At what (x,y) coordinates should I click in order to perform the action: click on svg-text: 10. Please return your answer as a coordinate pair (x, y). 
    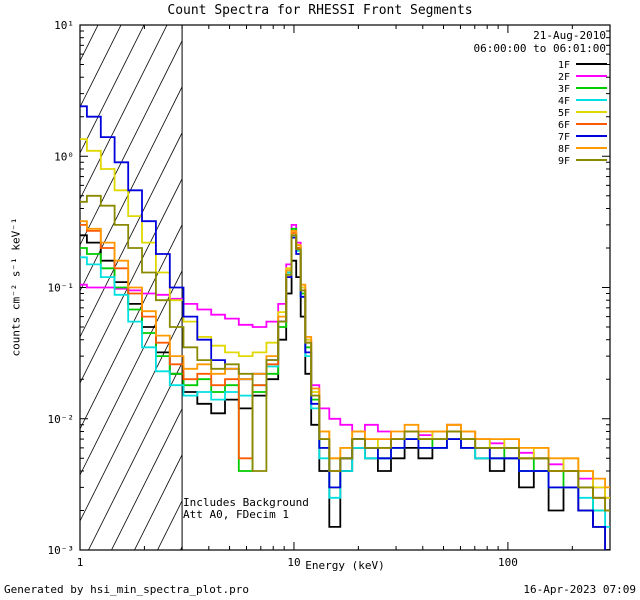
    Looking at the image, I should click on (293, 562).